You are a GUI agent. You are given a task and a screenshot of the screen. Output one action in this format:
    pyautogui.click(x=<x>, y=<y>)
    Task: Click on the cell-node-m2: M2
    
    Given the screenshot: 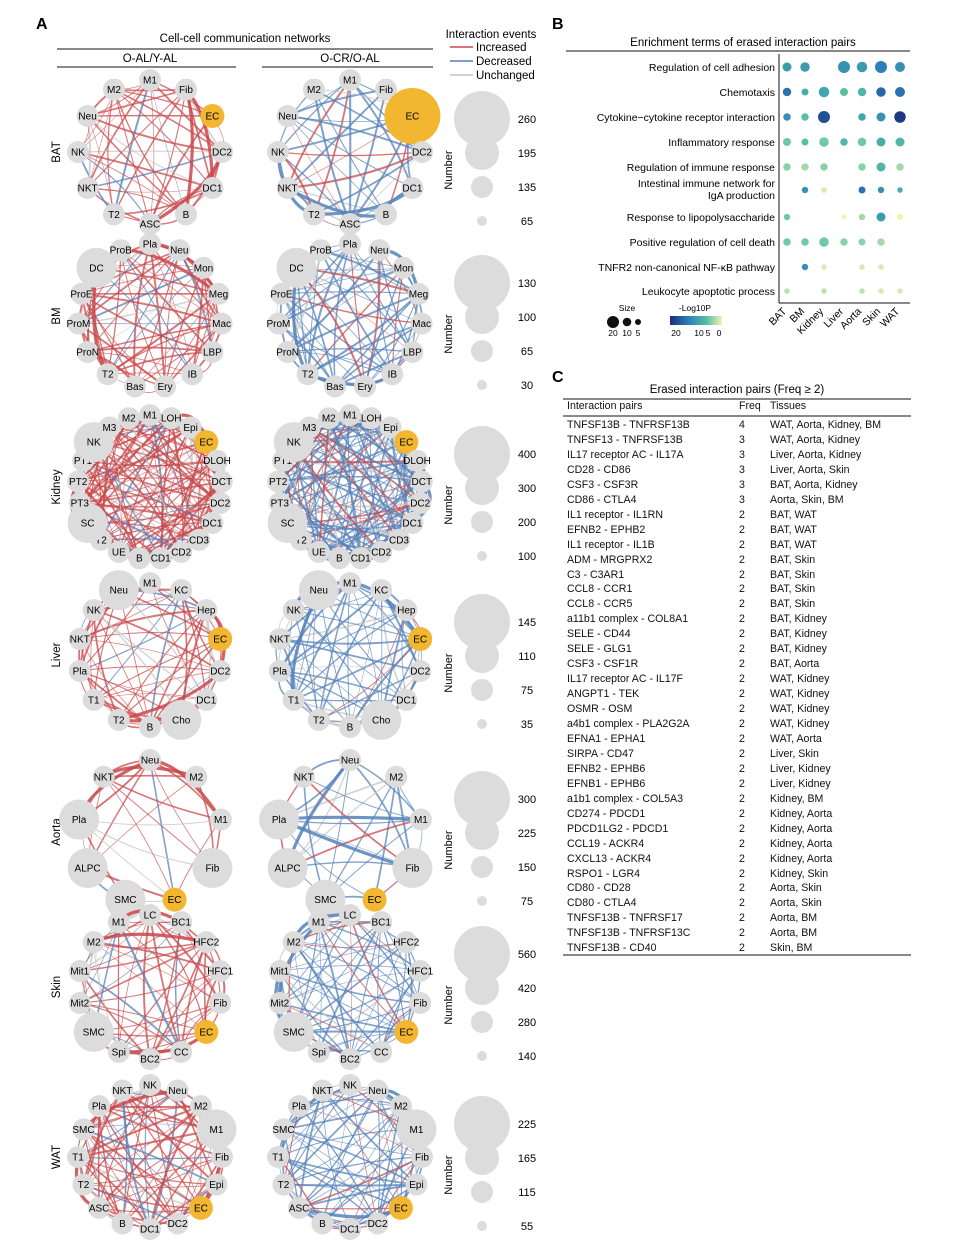 What is the action you would take?
    pyautogui.click(x=200, y=1106)
    